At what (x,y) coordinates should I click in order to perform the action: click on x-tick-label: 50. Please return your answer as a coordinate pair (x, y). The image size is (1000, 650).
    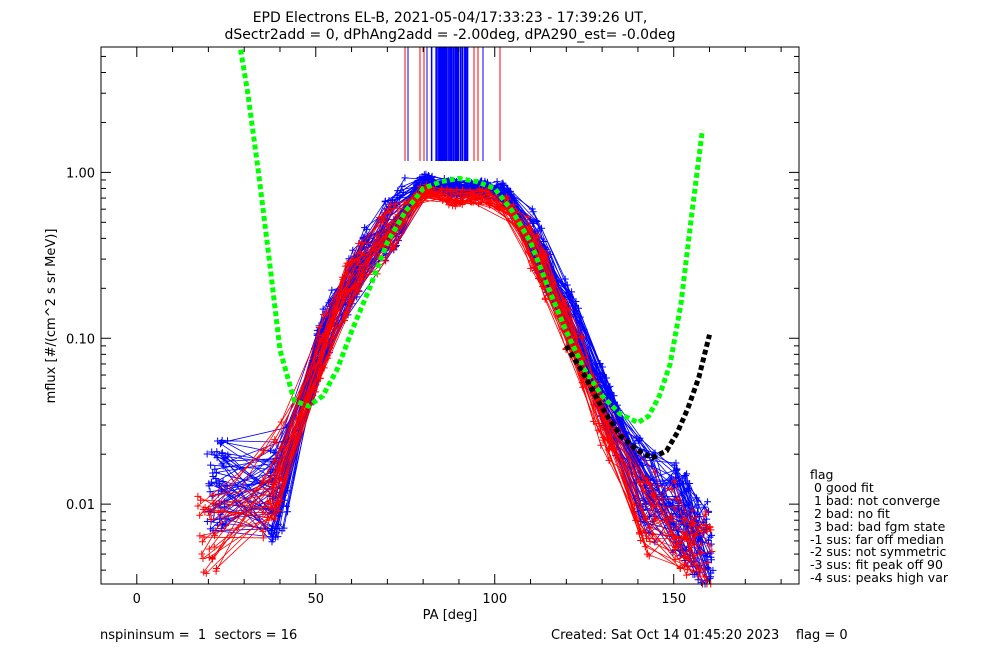
    Looking at the image, I should click on (315, 599).